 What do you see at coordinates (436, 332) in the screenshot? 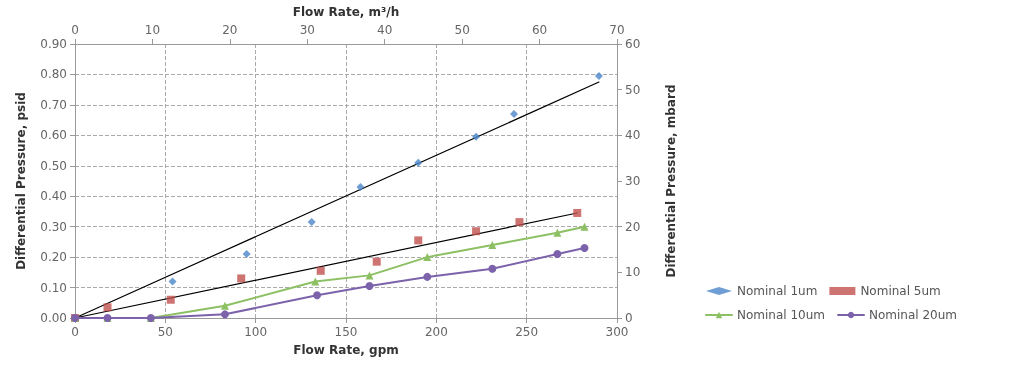
I see `x-tick-label: 200` at bounding box center [436, 332].